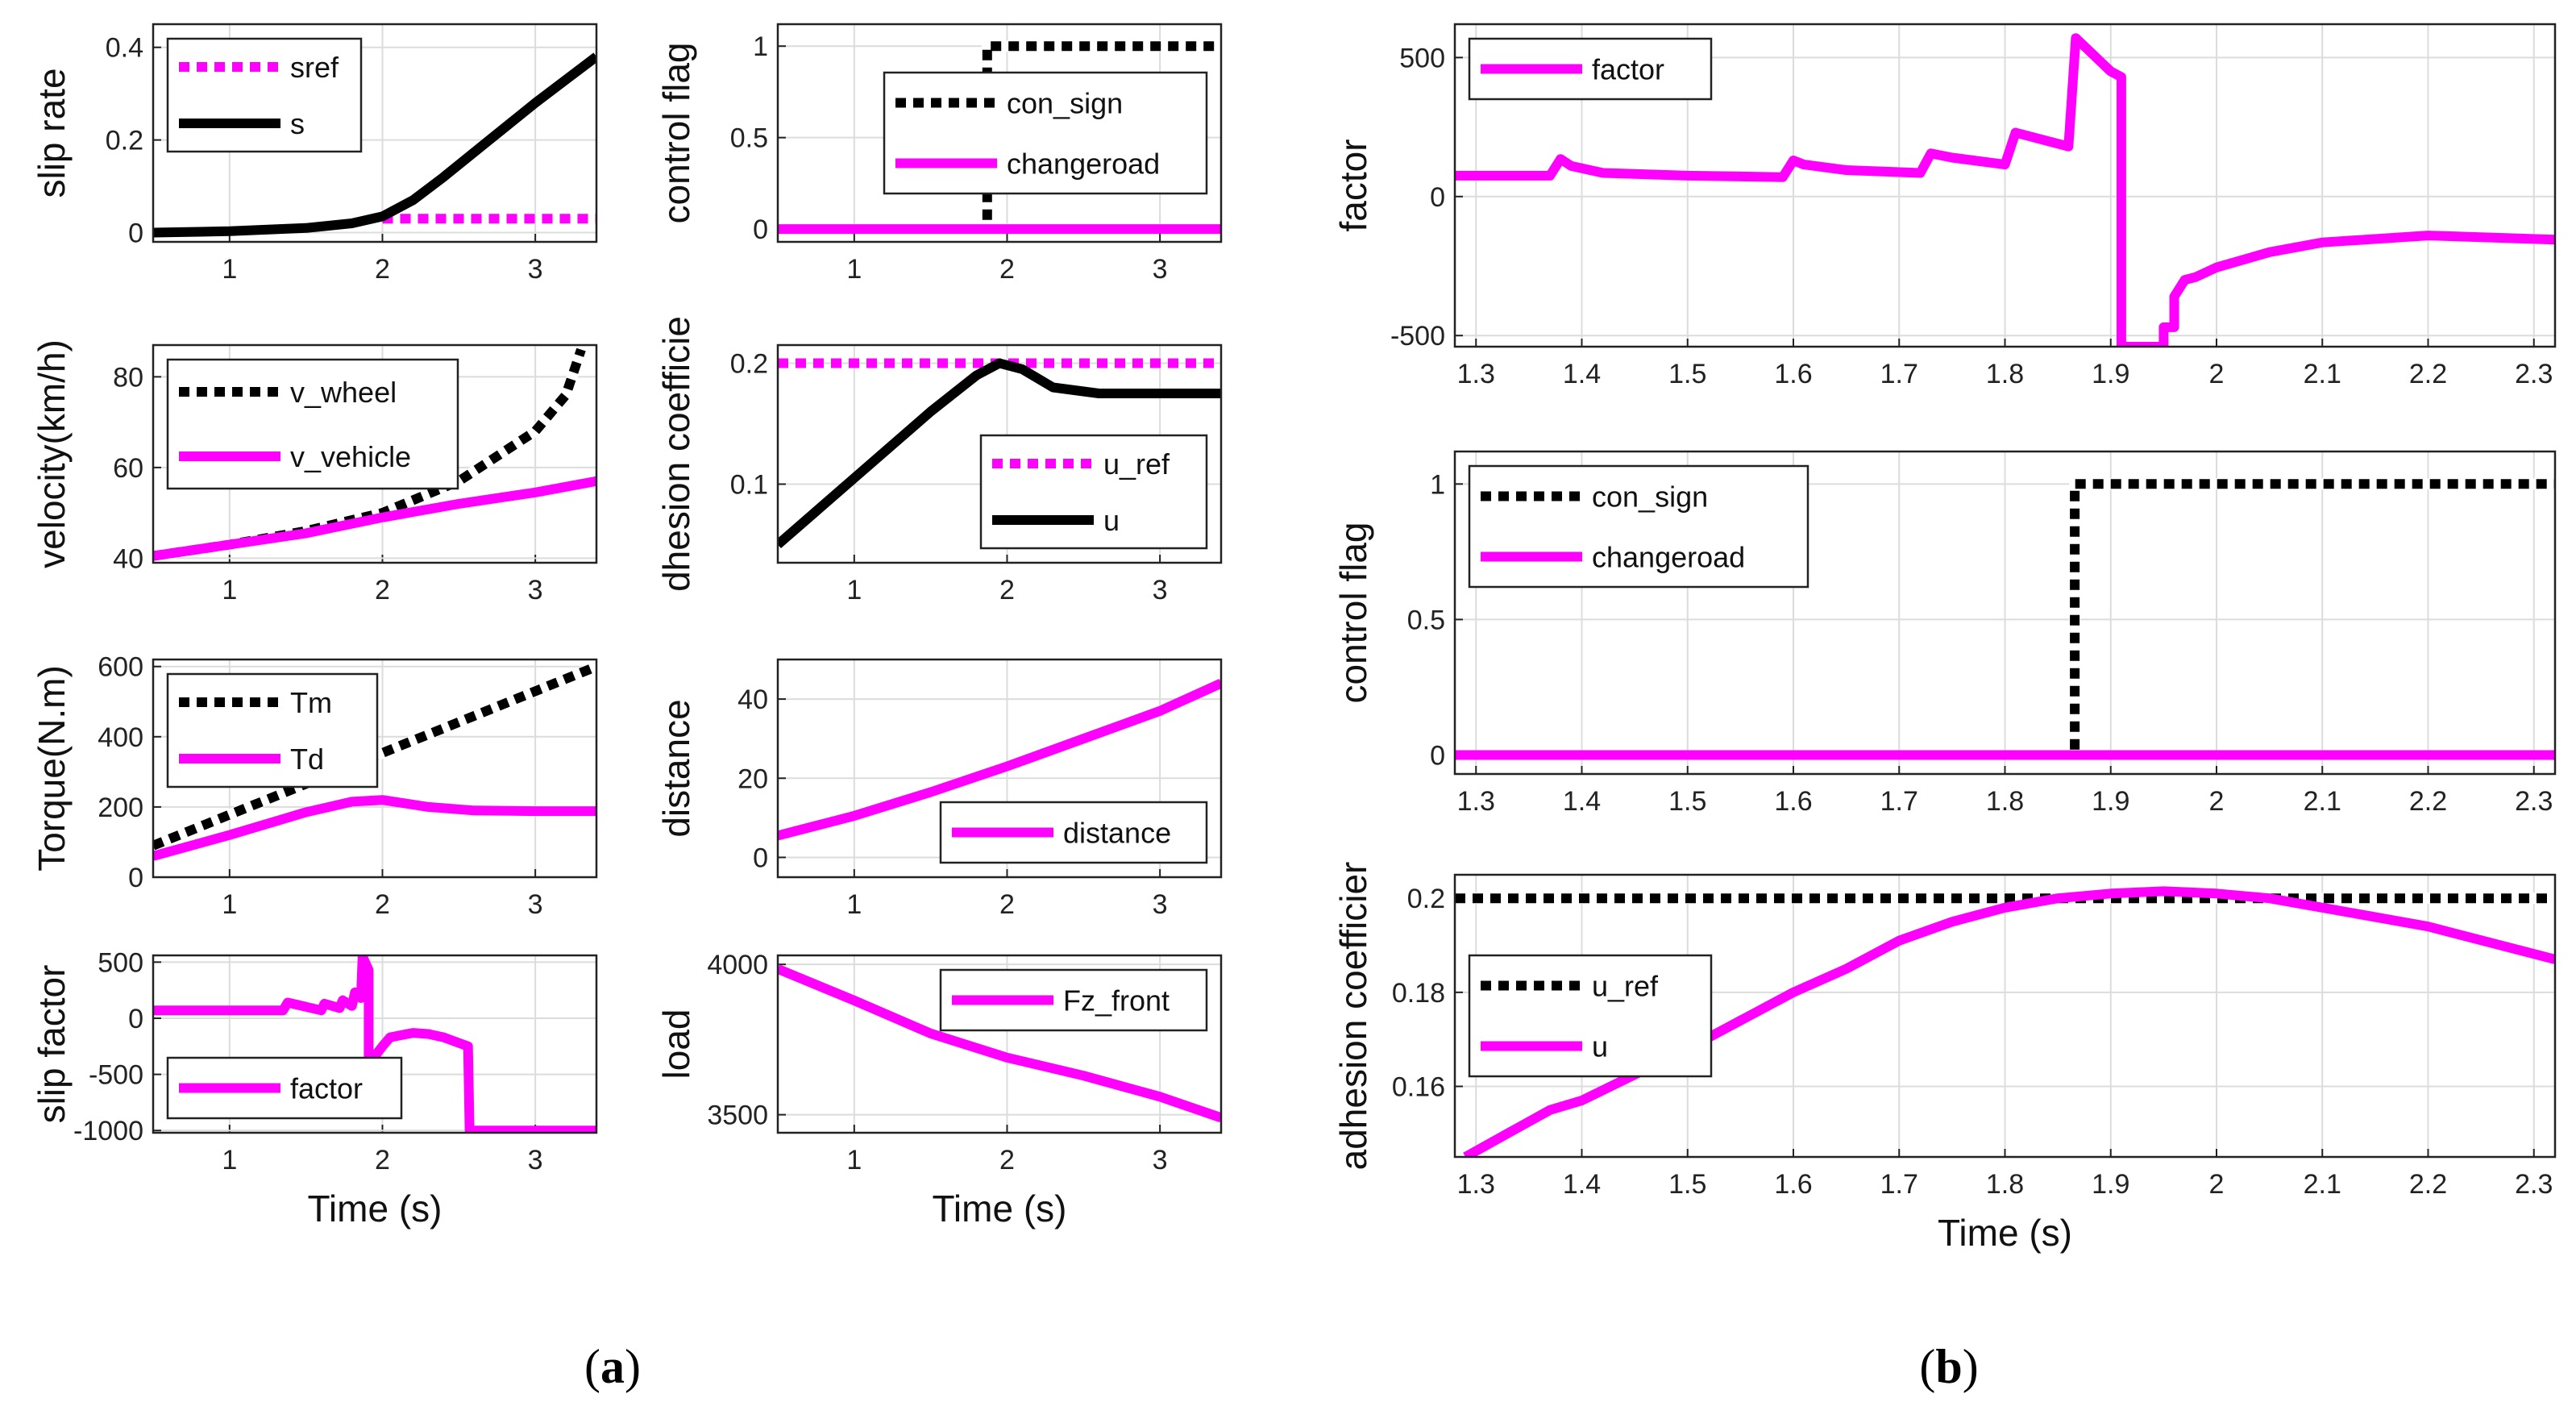 The width and height of the screenshot is (2576, 1423). Describe the element at coordinates (116, 1075) in the screenshot. I see `y-tick-label: -500` at that location.